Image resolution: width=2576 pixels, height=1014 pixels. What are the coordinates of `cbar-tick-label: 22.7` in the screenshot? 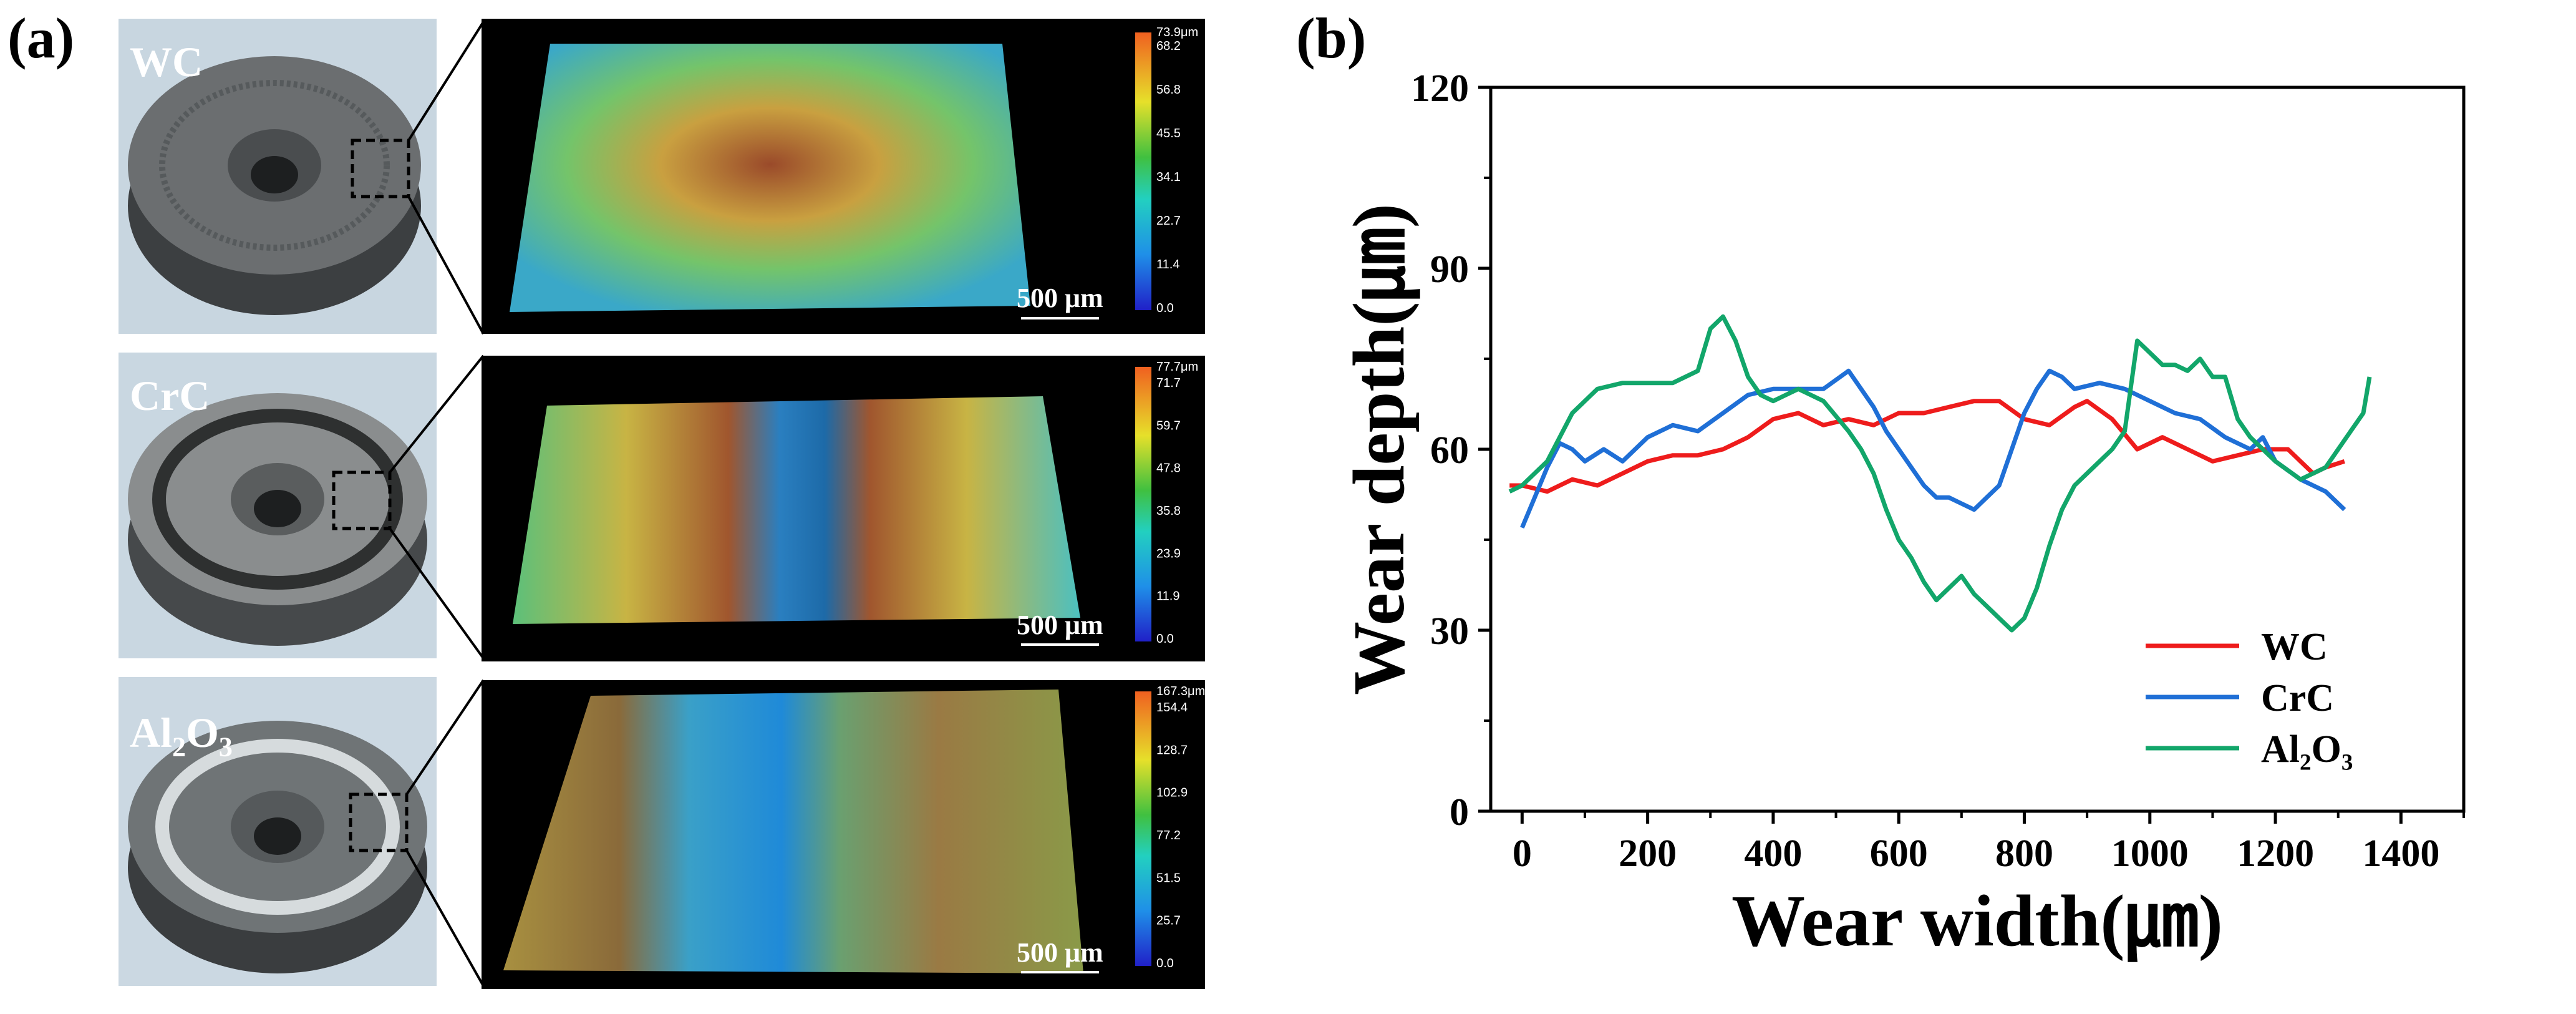 It's located at (1168, 221).